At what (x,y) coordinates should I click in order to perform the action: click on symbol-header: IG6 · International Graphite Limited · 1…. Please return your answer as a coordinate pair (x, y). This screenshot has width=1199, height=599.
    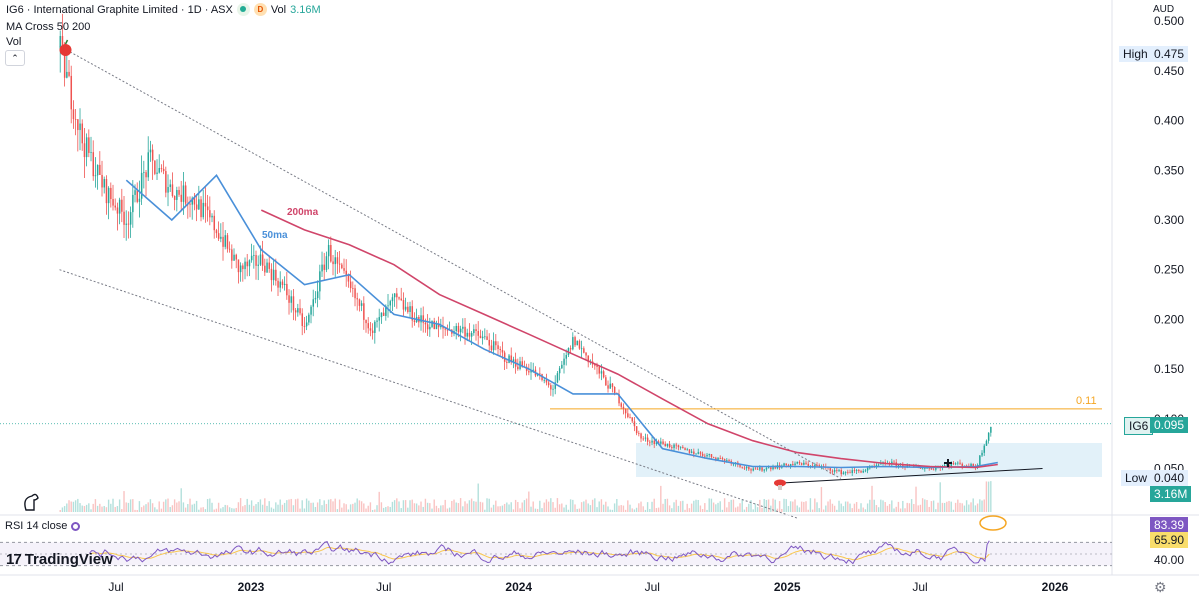
    Looking at the image, I should click on (163, 9).